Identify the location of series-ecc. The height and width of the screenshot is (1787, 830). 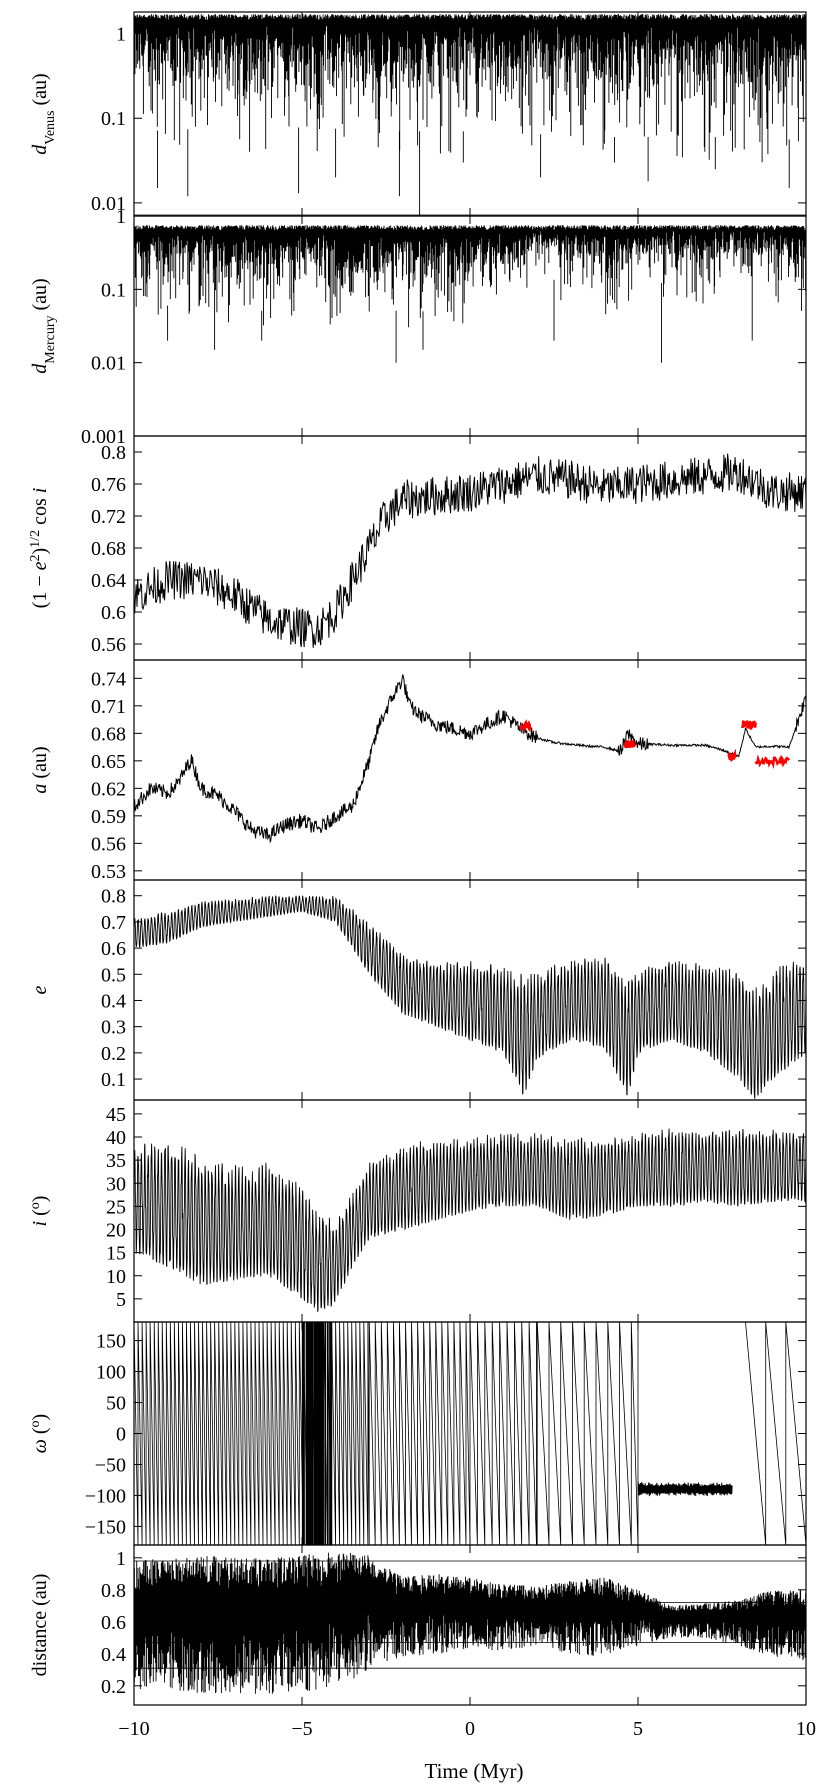
(470, 997).